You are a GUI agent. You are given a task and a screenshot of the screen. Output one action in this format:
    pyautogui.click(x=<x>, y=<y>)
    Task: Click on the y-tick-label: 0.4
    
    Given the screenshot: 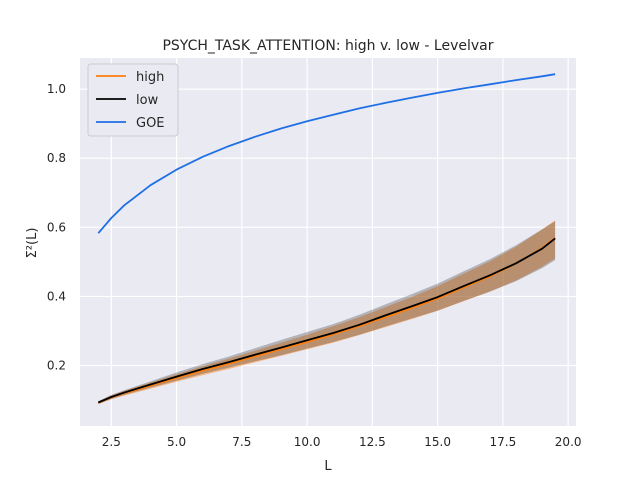 What is the action you would take?
    pyautogui.click(x=56, y=296)
    